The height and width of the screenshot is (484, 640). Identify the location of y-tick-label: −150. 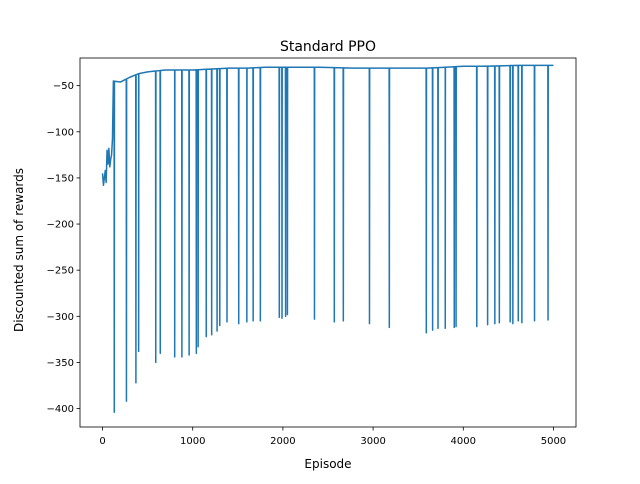
(60, 178).